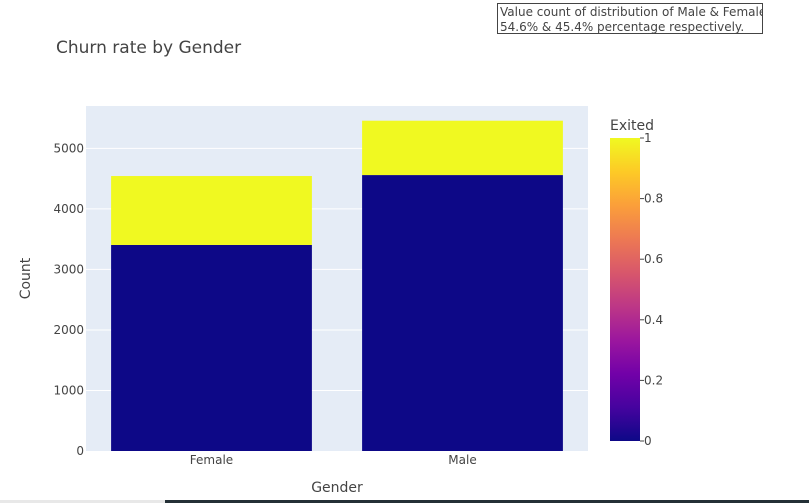 The image size is (809, 503). Describe the element at coordinates (648, 441) in the screenshot. I see `colorbar-tick-label: 0` at that location.